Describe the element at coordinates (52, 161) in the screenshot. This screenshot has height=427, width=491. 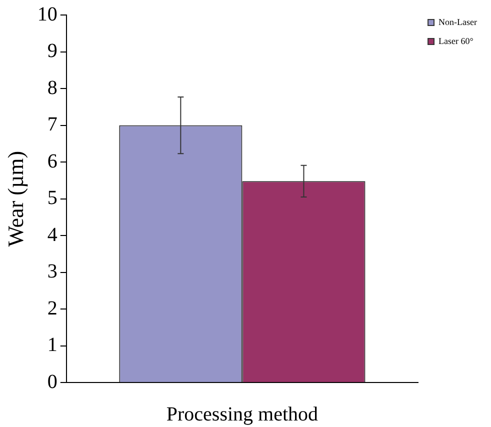
I see `y-tick-label: 6` at that location.